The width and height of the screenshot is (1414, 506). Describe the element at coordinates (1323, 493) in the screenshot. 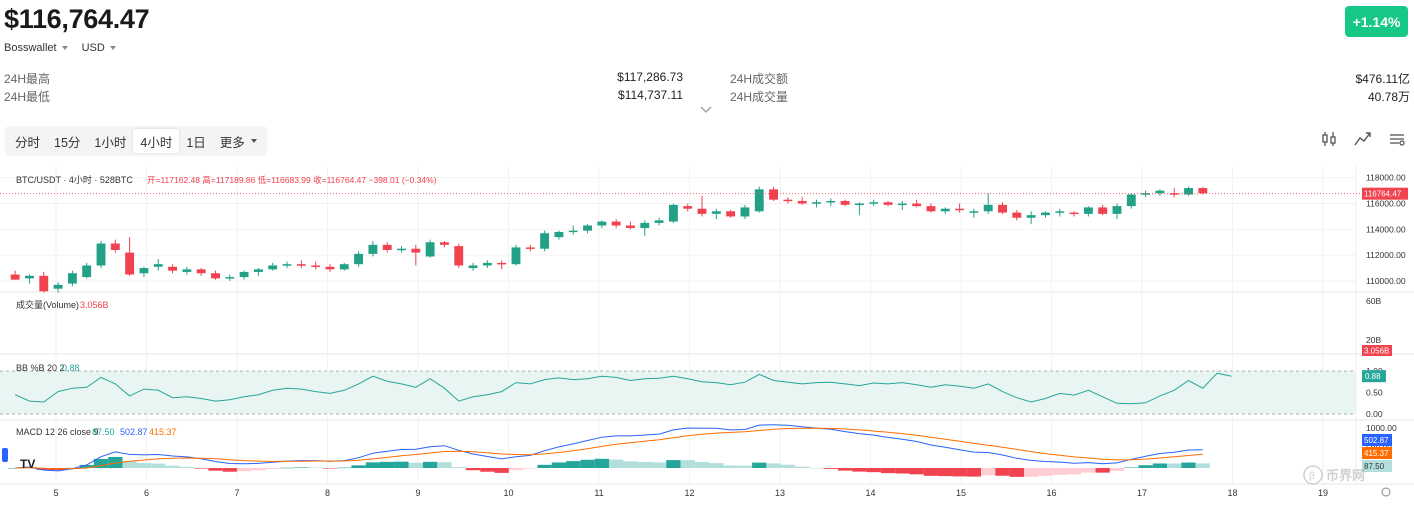

I see `x-axis-label: 19` at that location.